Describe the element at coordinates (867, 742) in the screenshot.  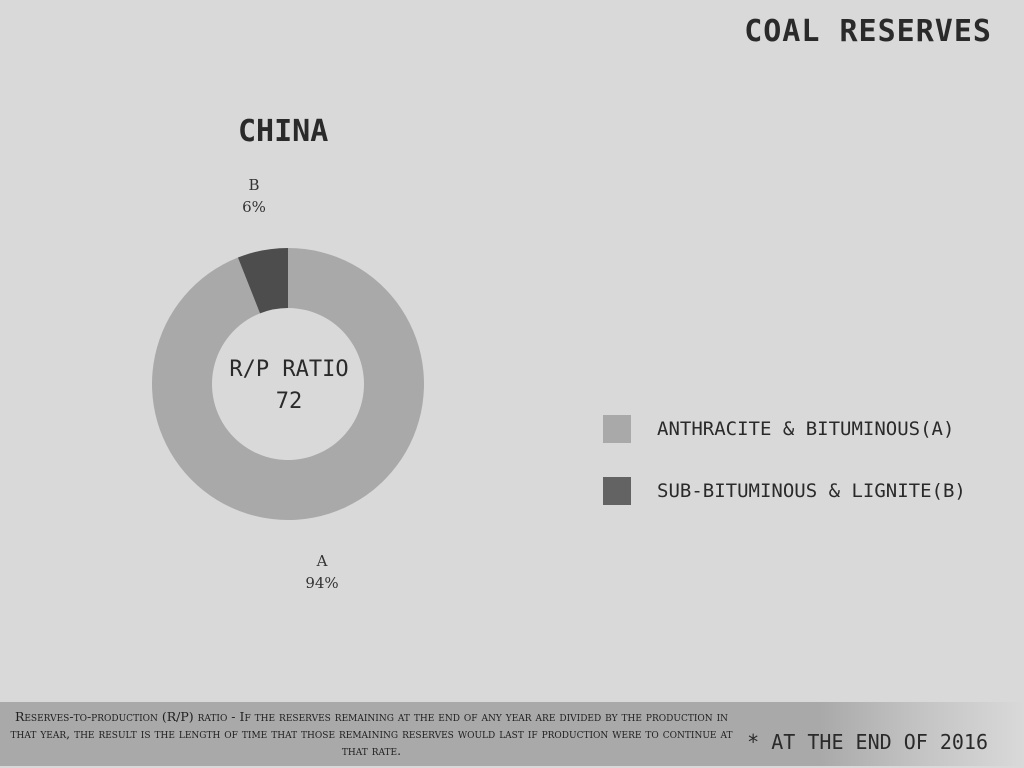
I see `as-of-note: * AT THE END OF 2016` at that location.